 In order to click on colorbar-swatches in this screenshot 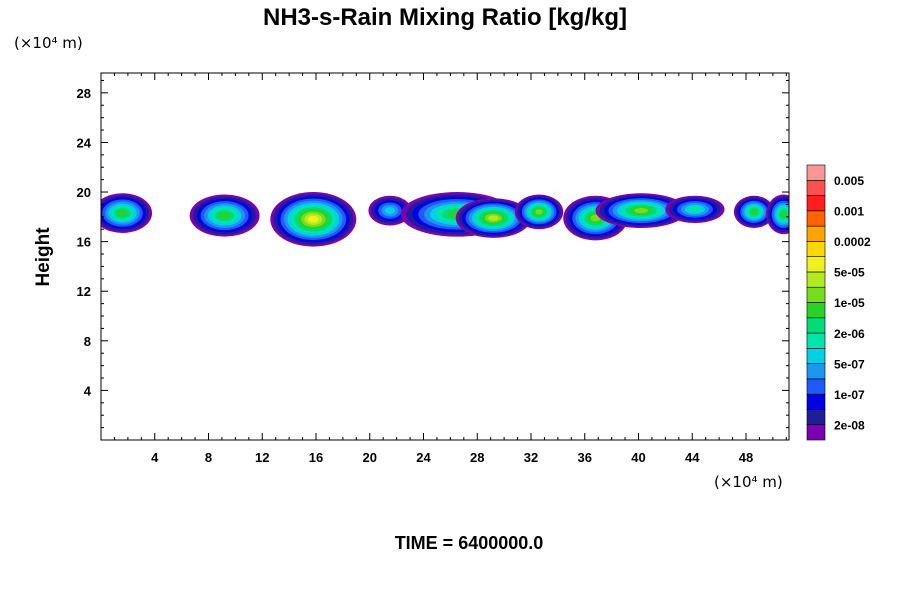, I will do `click(816, 302)`.